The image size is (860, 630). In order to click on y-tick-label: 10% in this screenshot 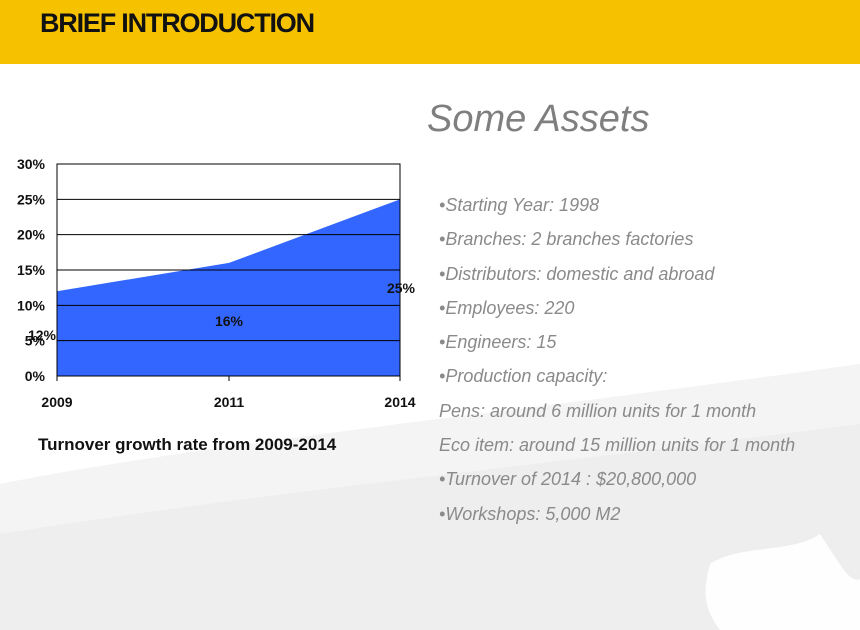, I will do `click(31, 305)`.